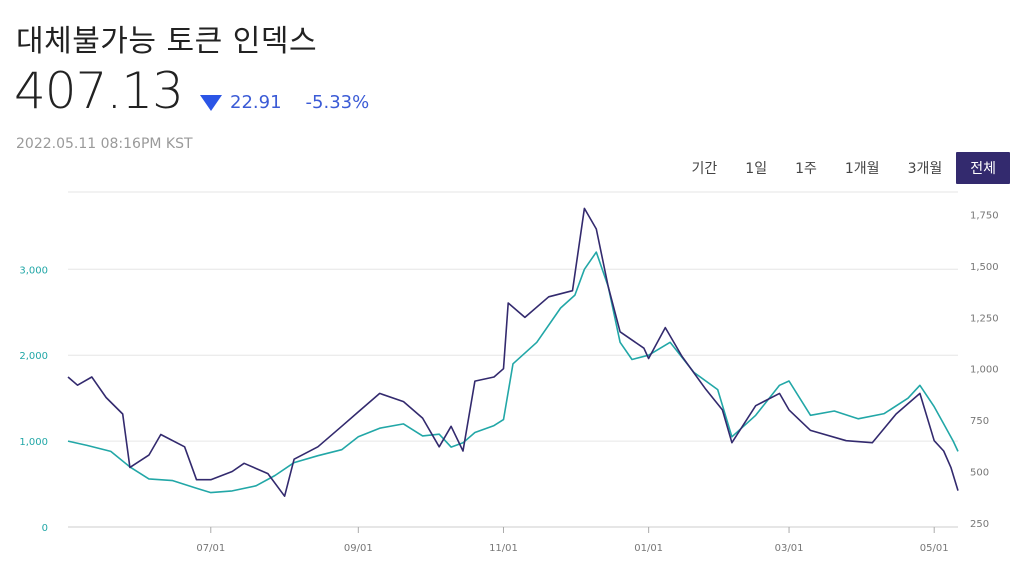  What do you see at coordinates (979, 524) in the screenshot?
I see `right-tick-label: 250` at bounding box center [979, 524].